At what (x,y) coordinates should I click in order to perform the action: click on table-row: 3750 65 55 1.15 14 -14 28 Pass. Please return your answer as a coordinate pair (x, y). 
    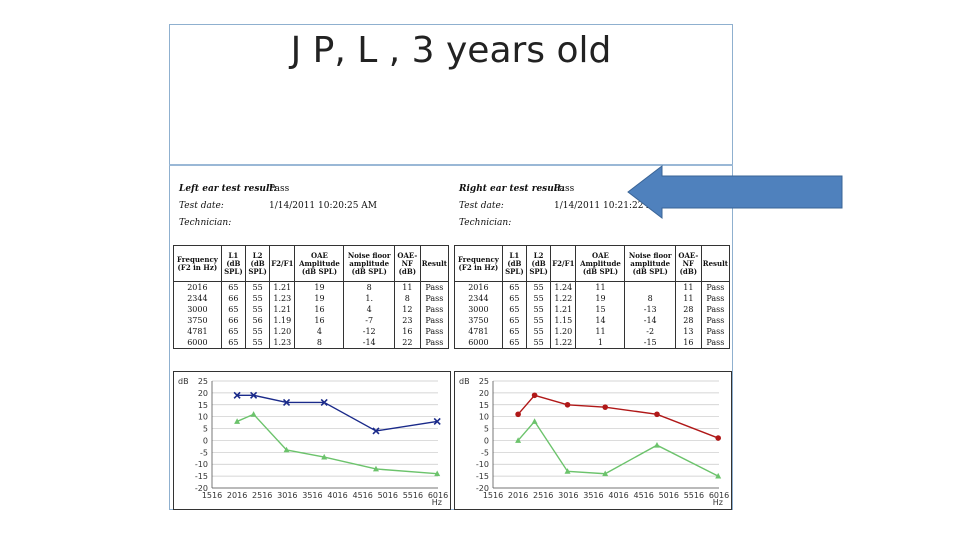
    Looking at the image, I should click on (592, 320).